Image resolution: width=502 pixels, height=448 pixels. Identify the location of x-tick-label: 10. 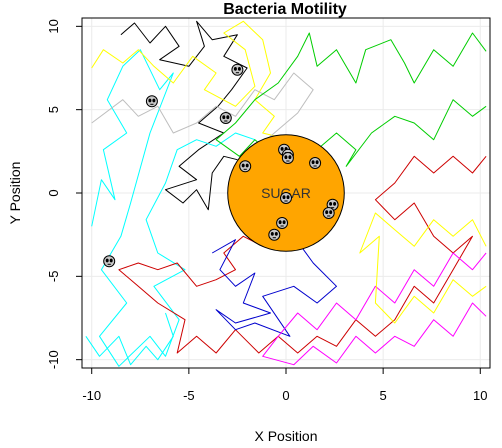
(480, 395).